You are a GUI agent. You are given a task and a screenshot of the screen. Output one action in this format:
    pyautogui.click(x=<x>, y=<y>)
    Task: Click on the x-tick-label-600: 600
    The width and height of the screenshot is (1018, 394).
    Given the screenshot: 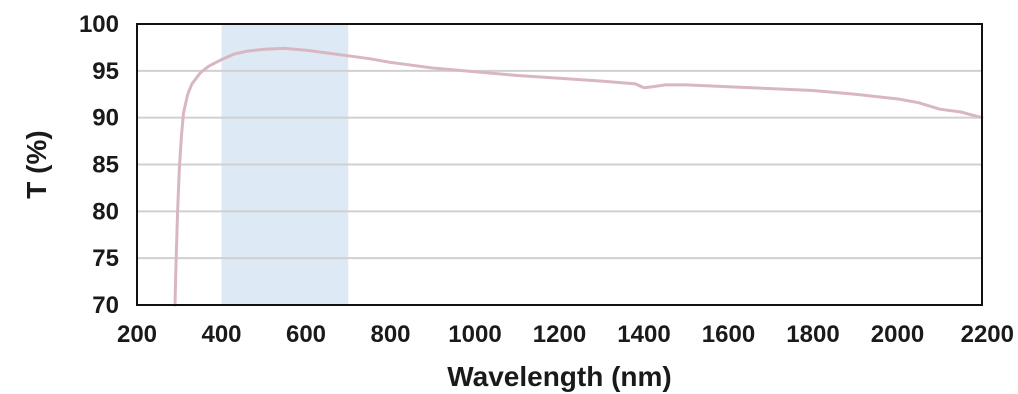 What is the action you would take?
    pyautogui.click(x=306, y=334)
    